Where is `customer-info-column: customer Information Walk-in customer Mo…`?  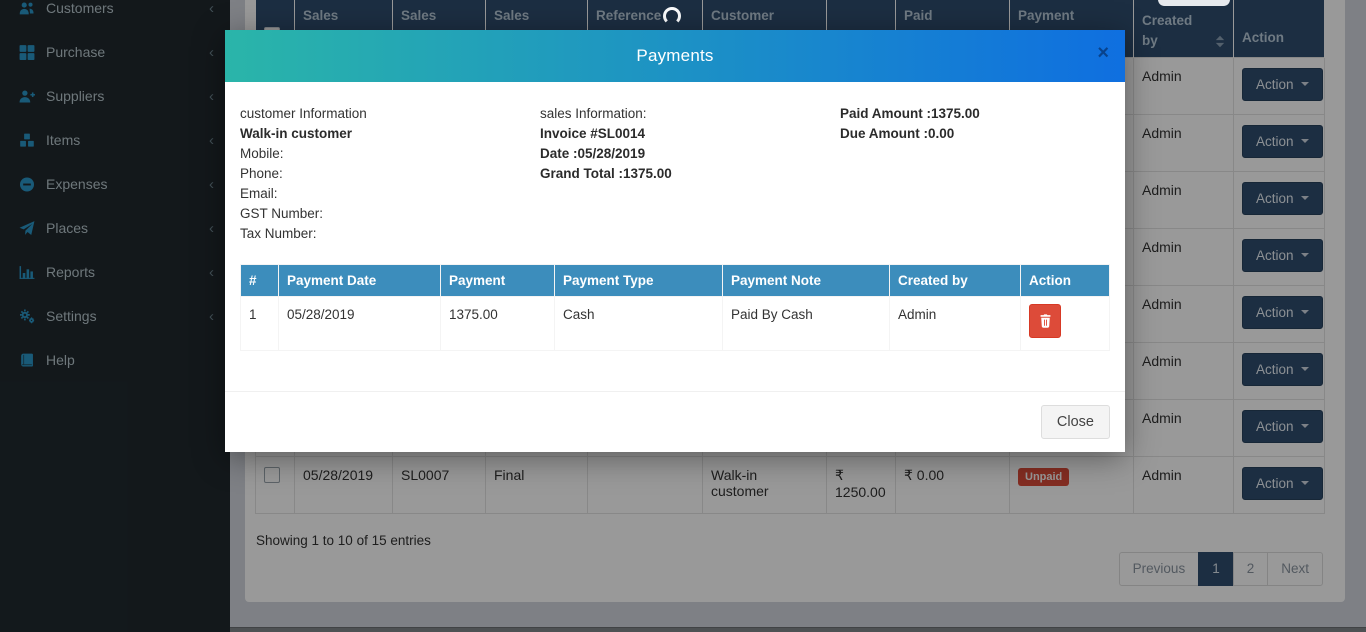
customer-info-column: customer Information Walk-in customer Mo… is located at coordinates (390, 174).